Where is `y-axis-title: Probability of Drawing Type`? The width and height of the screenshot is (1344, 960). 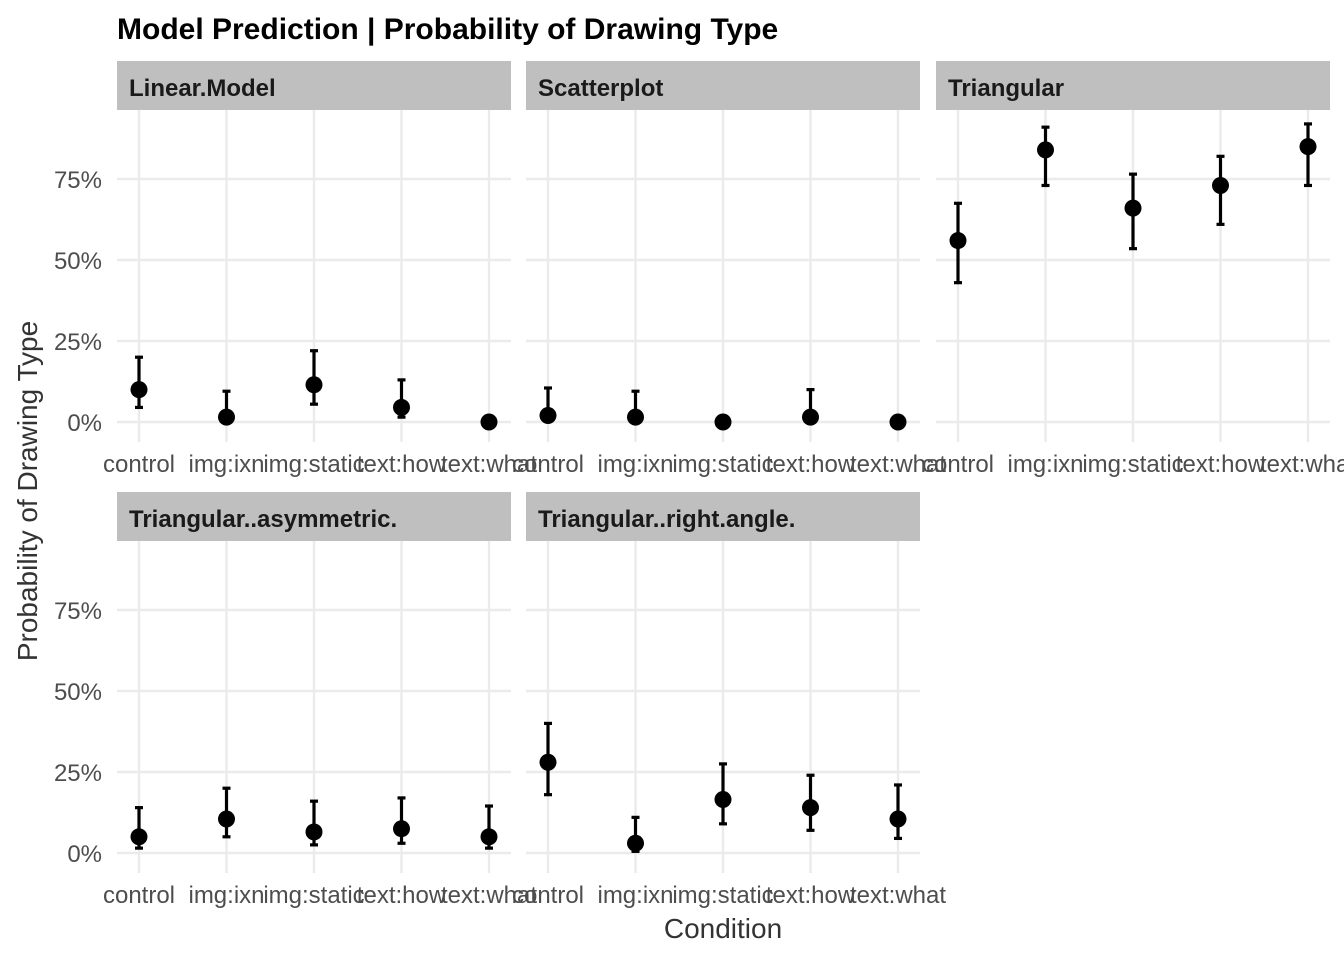
y-axis-title: Probability of Drawing Type is located at coordinates (27, 491).